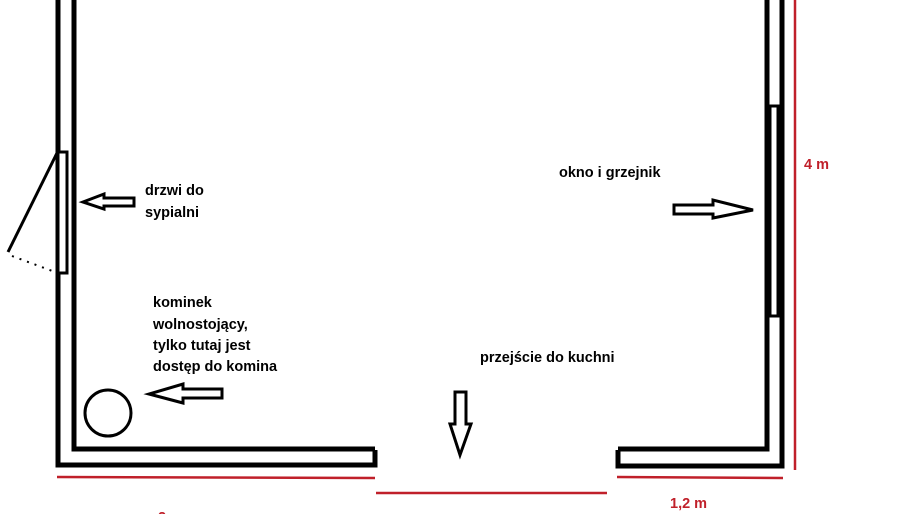 The height and width of the screenshot is (514, 900). Describe the element at coordinates (610, 173) in the screenshot. I see `label-window: okno i grzejnik` at that location.